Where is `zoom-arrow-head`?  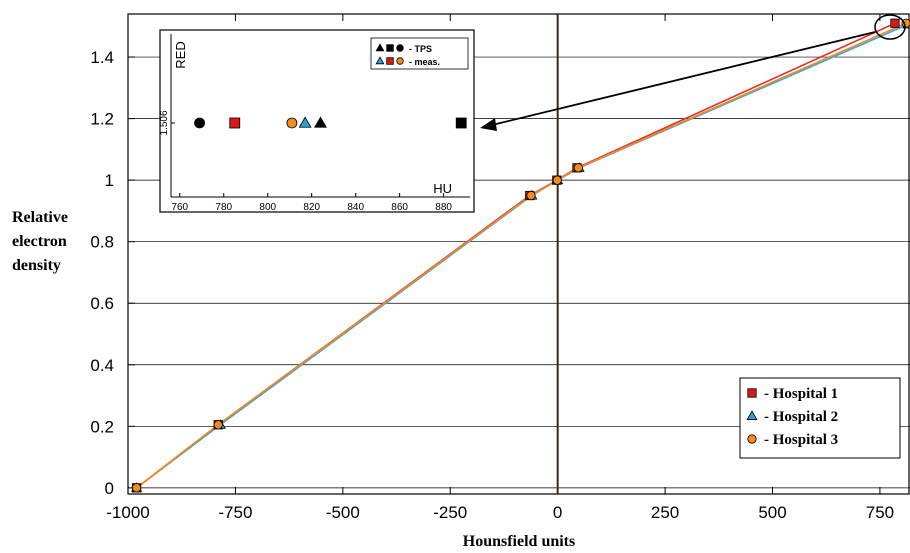
zoom-arrow-head is located at coordinates (488, 124).